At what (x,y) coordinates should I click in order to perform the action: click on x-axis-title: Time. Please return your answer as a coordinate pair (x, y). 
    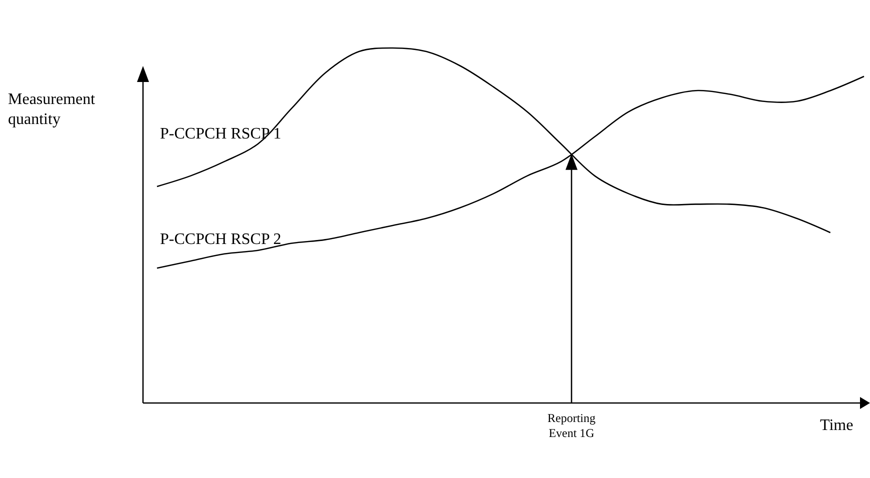
    Looking at the image, I should click on (837, 425).